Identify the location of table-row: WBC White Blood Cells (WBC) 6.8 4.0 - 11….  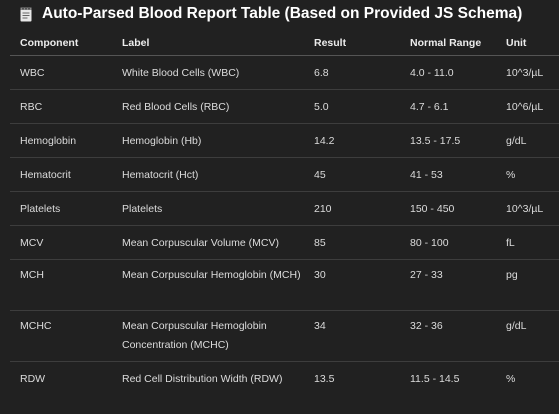
(284, 72).